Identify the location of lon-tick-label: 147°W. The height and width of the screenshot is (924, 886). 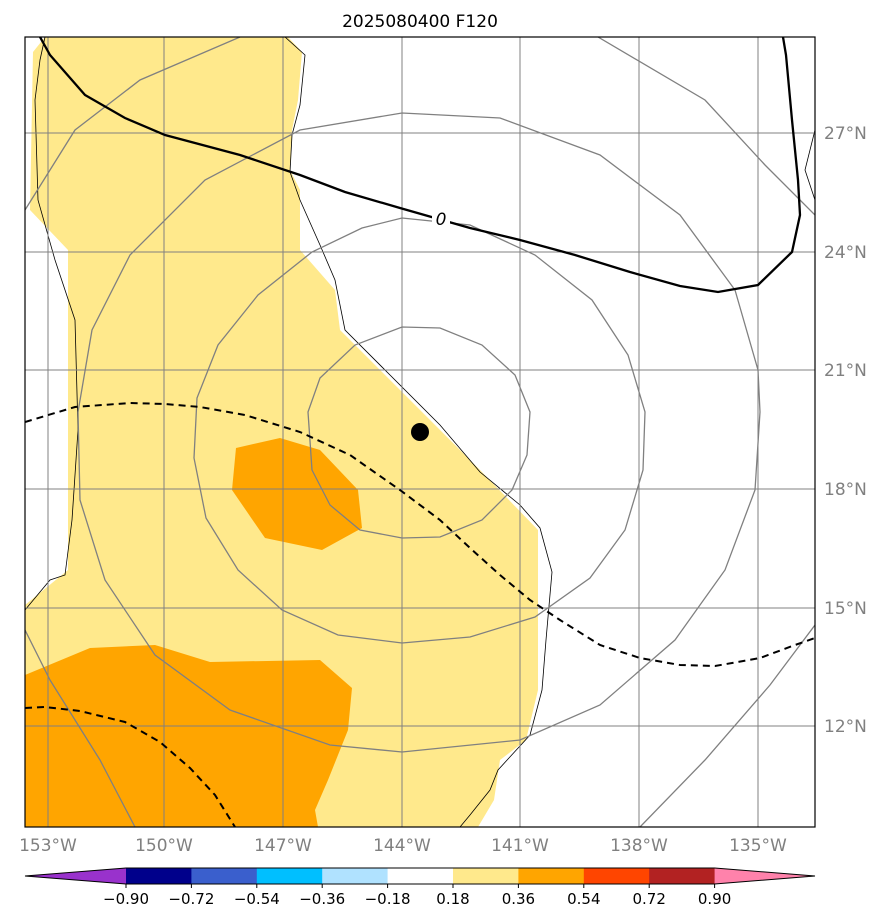
(283, 846).